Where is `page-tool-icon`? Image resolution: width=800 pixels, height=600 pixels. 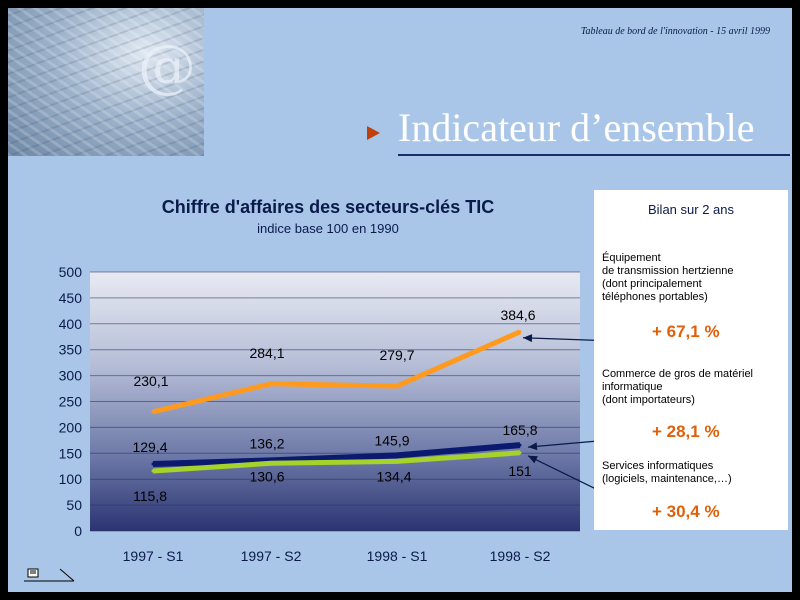 page-tool-icon is located at coordinates (49, 574).